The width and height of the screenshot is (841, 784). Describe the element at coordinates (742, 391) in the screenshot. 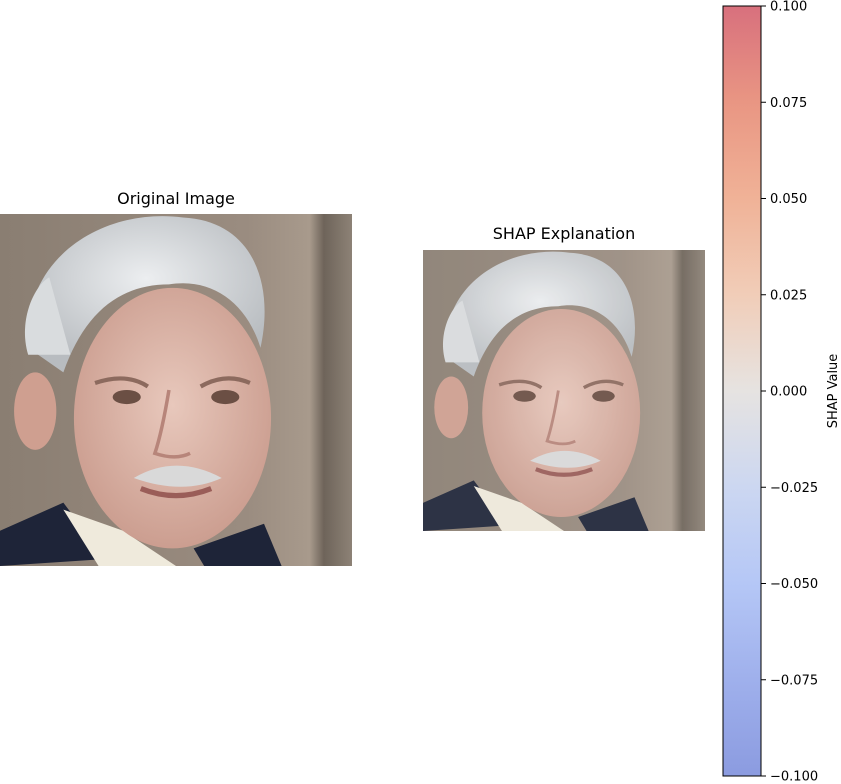

I see `colorbar-gradient` at that location.